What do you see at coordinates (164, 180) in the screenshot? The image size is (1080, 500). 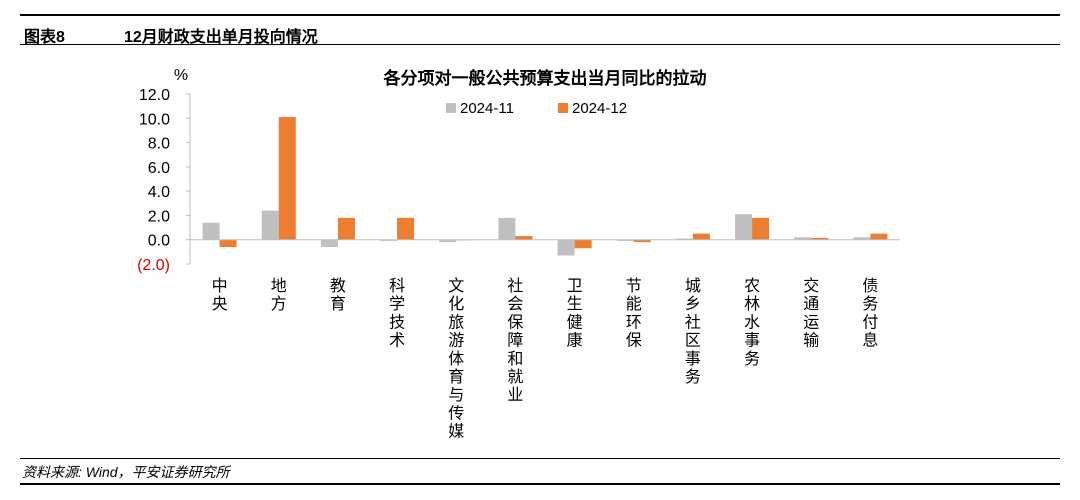 I see `y-axis: 12.0 10.0 8.0 6.0 4.0 2.0 0.0 (2.0)` at bounding box center [164, 180].